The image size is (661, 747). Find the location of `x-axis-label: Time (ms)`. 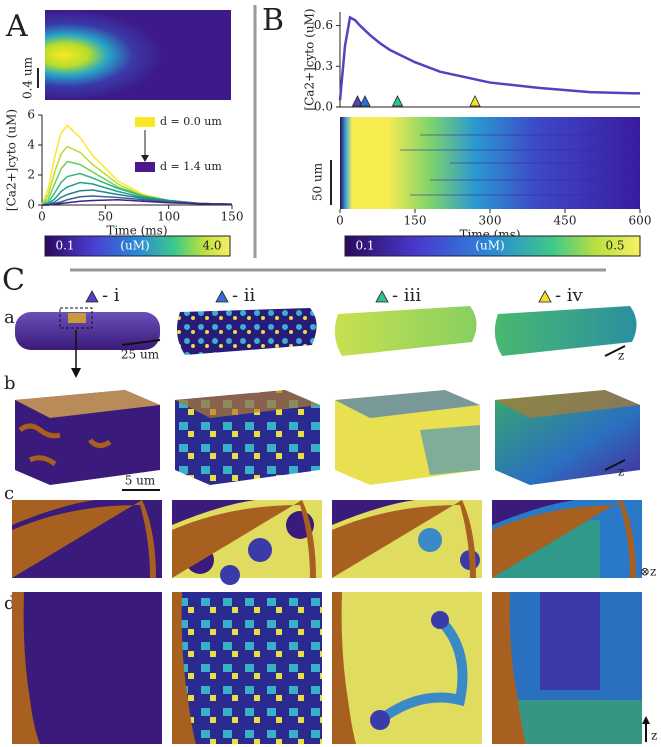

x-axis-label: Time (ms) is located at coordinates (136, 231).